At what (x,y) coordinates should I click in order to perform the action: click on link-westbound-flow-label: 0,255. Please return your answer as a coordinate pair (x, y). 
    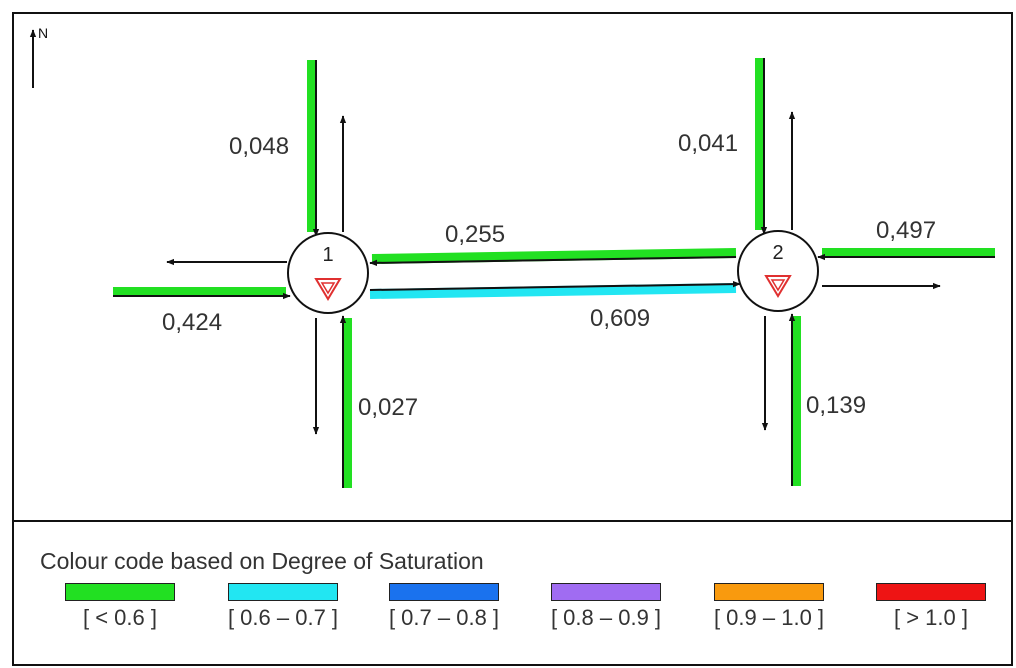
    Looking at the image, I should click on (475, 234).